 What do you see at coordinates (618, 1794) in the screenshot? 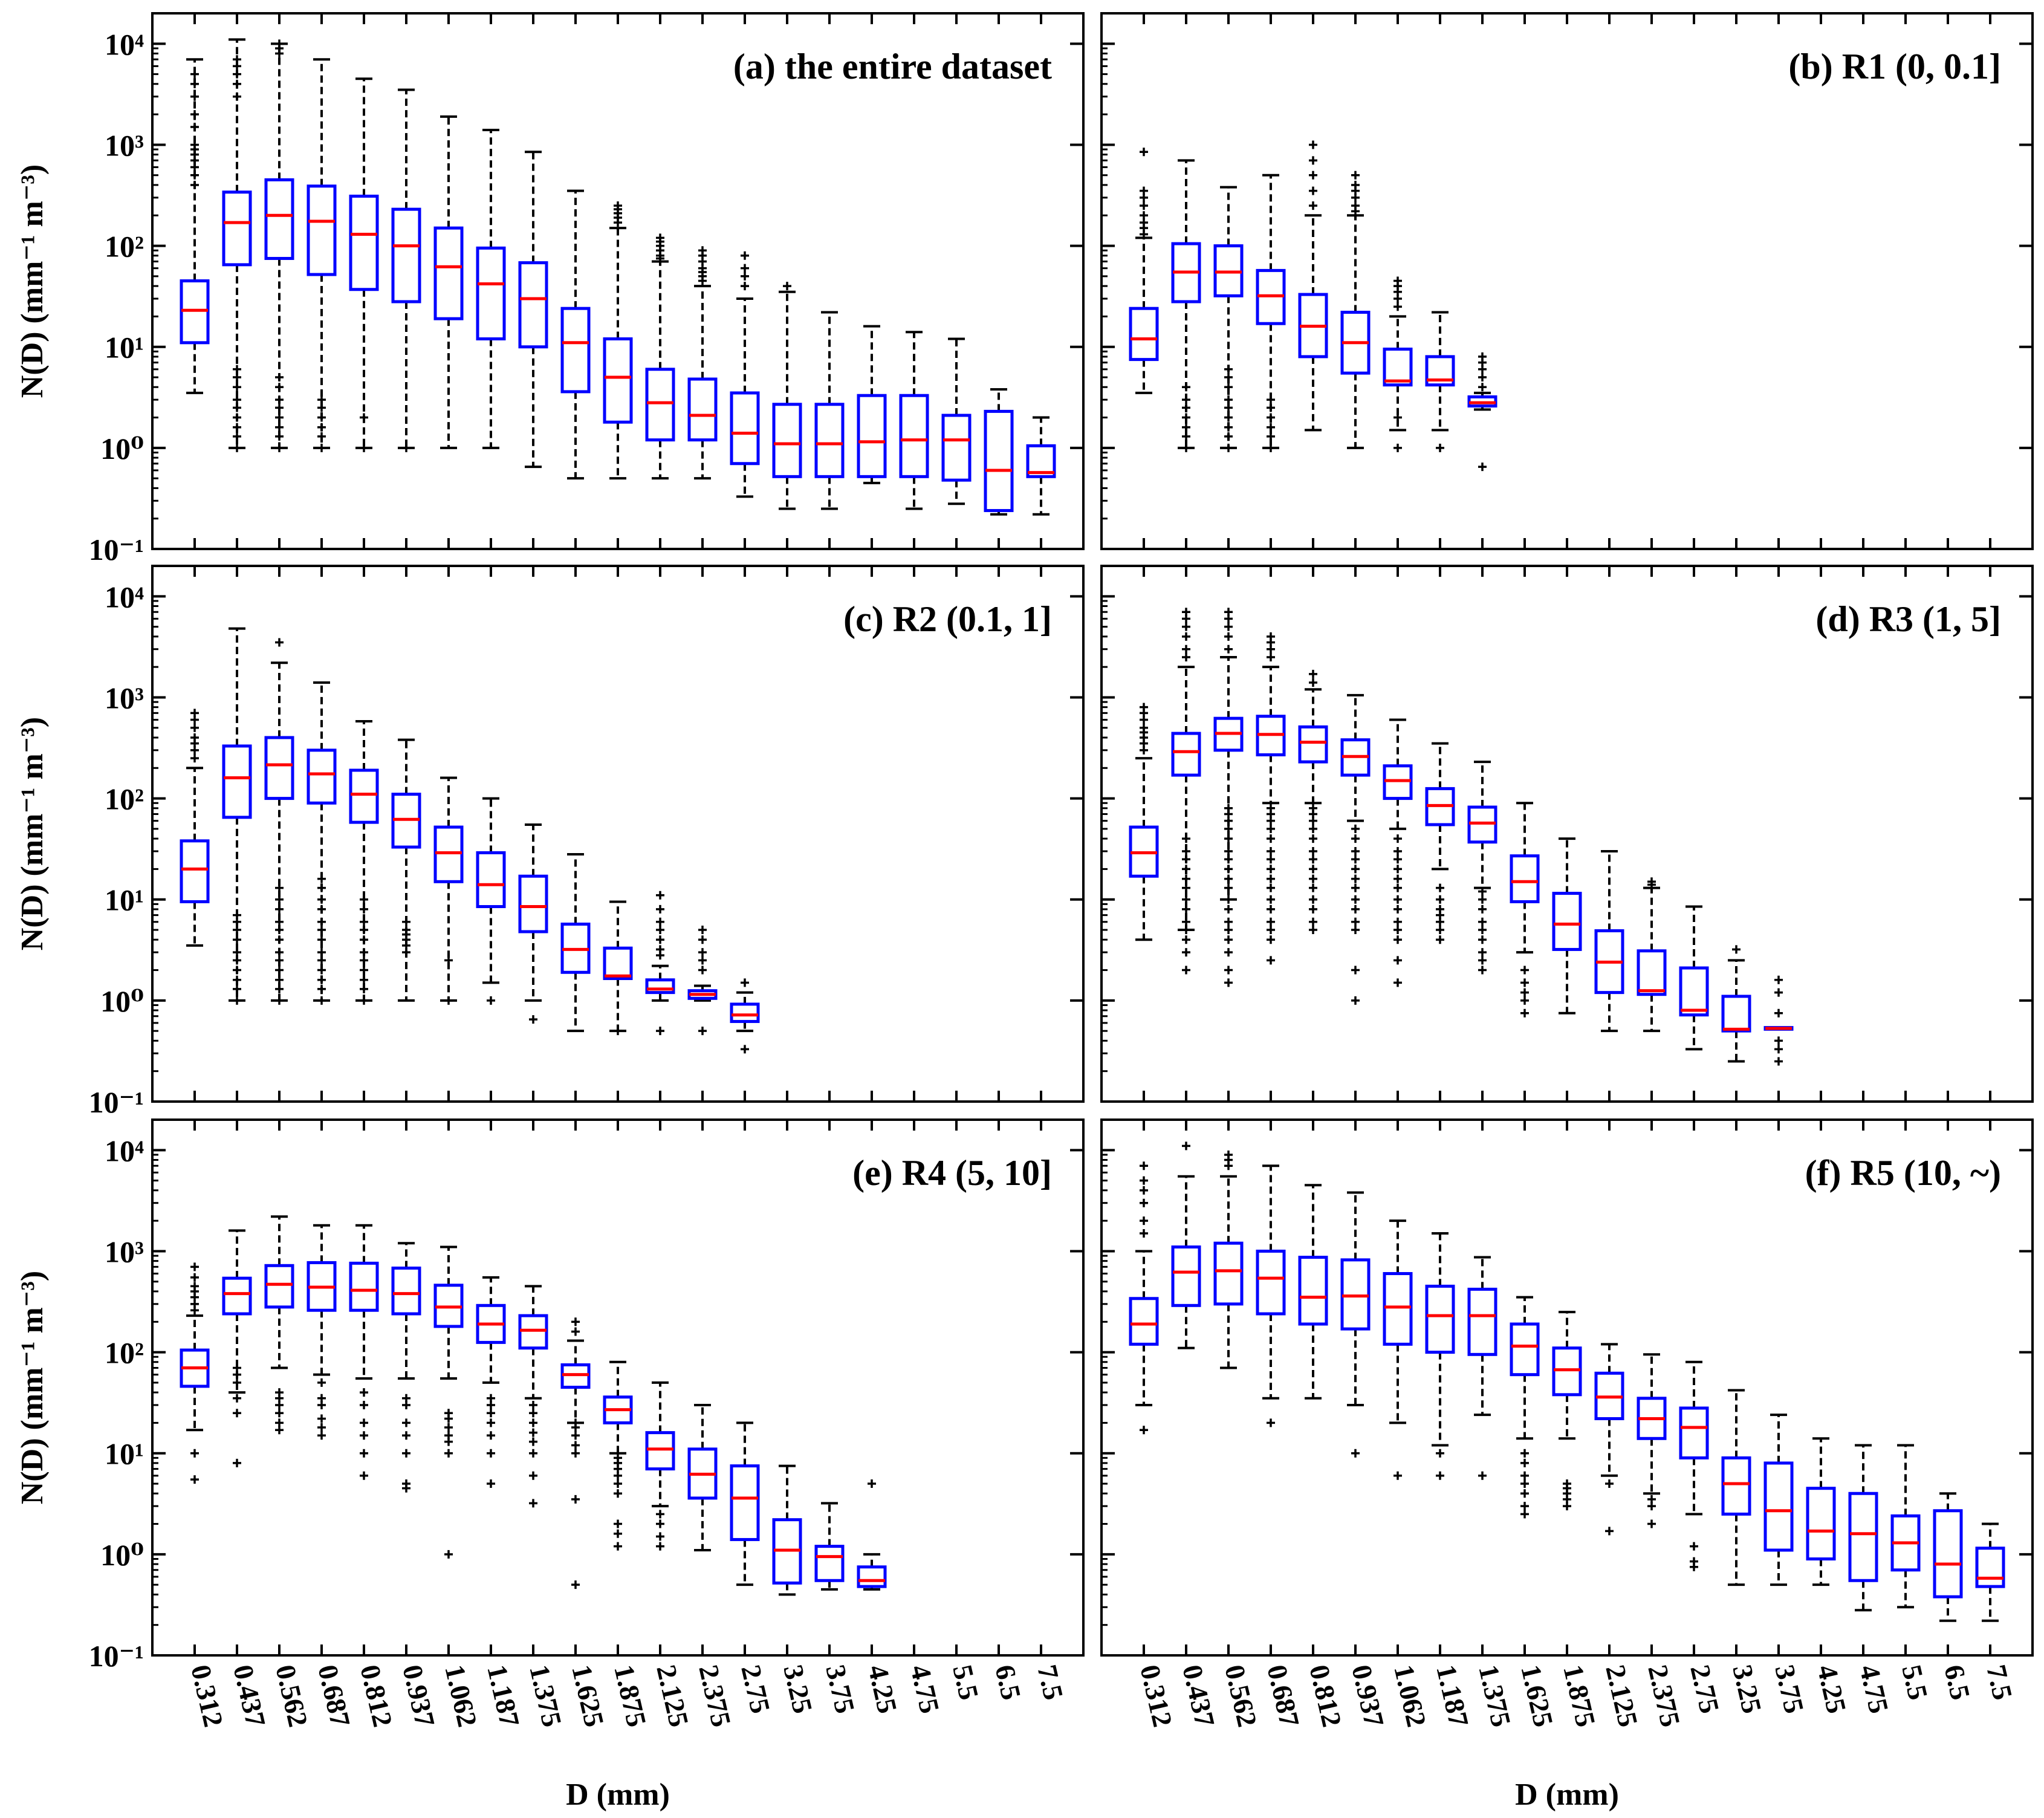
I see `x-axis-title-e: D (mm)` at bounding box center [618, 1794].